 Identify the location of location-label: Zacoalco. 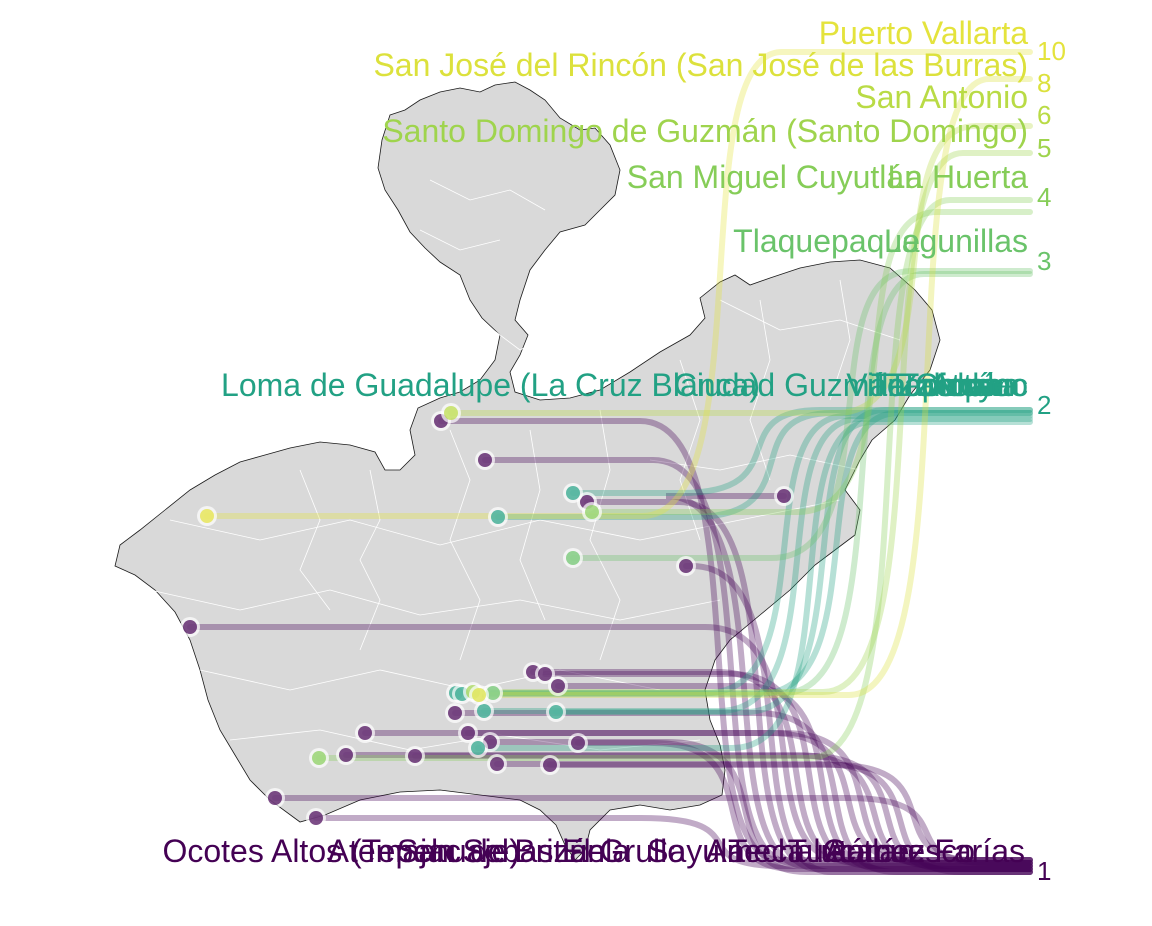
(963, 385).